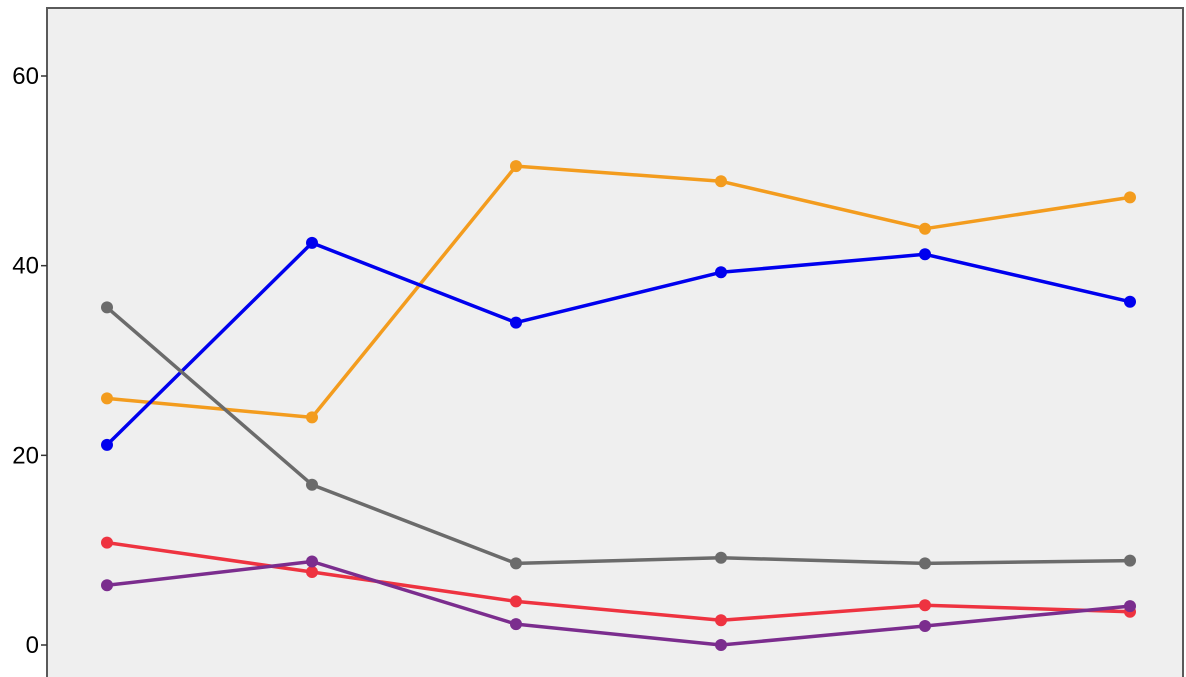 The width and height of the screenshot is (1186, 677). Describe the element at coordinates (25, 455) in the screenshot. I see `y-tick-label: 20` at that location.